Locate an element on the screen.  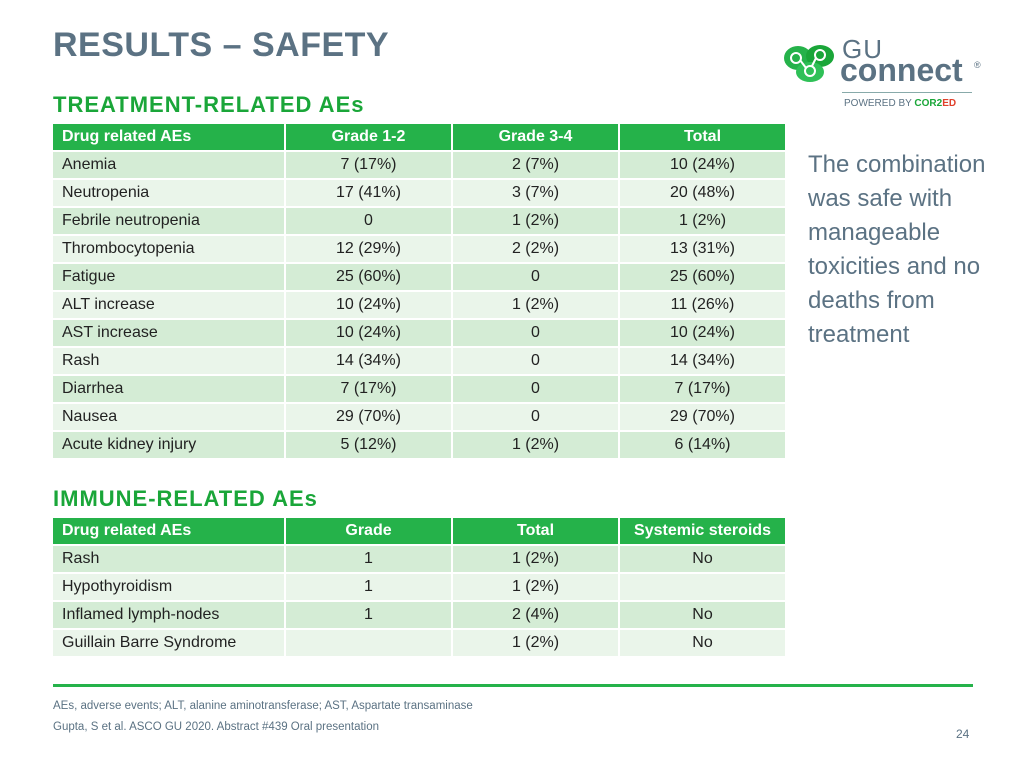
column-header: Systemic steroids is located at coordinates (703, 532).